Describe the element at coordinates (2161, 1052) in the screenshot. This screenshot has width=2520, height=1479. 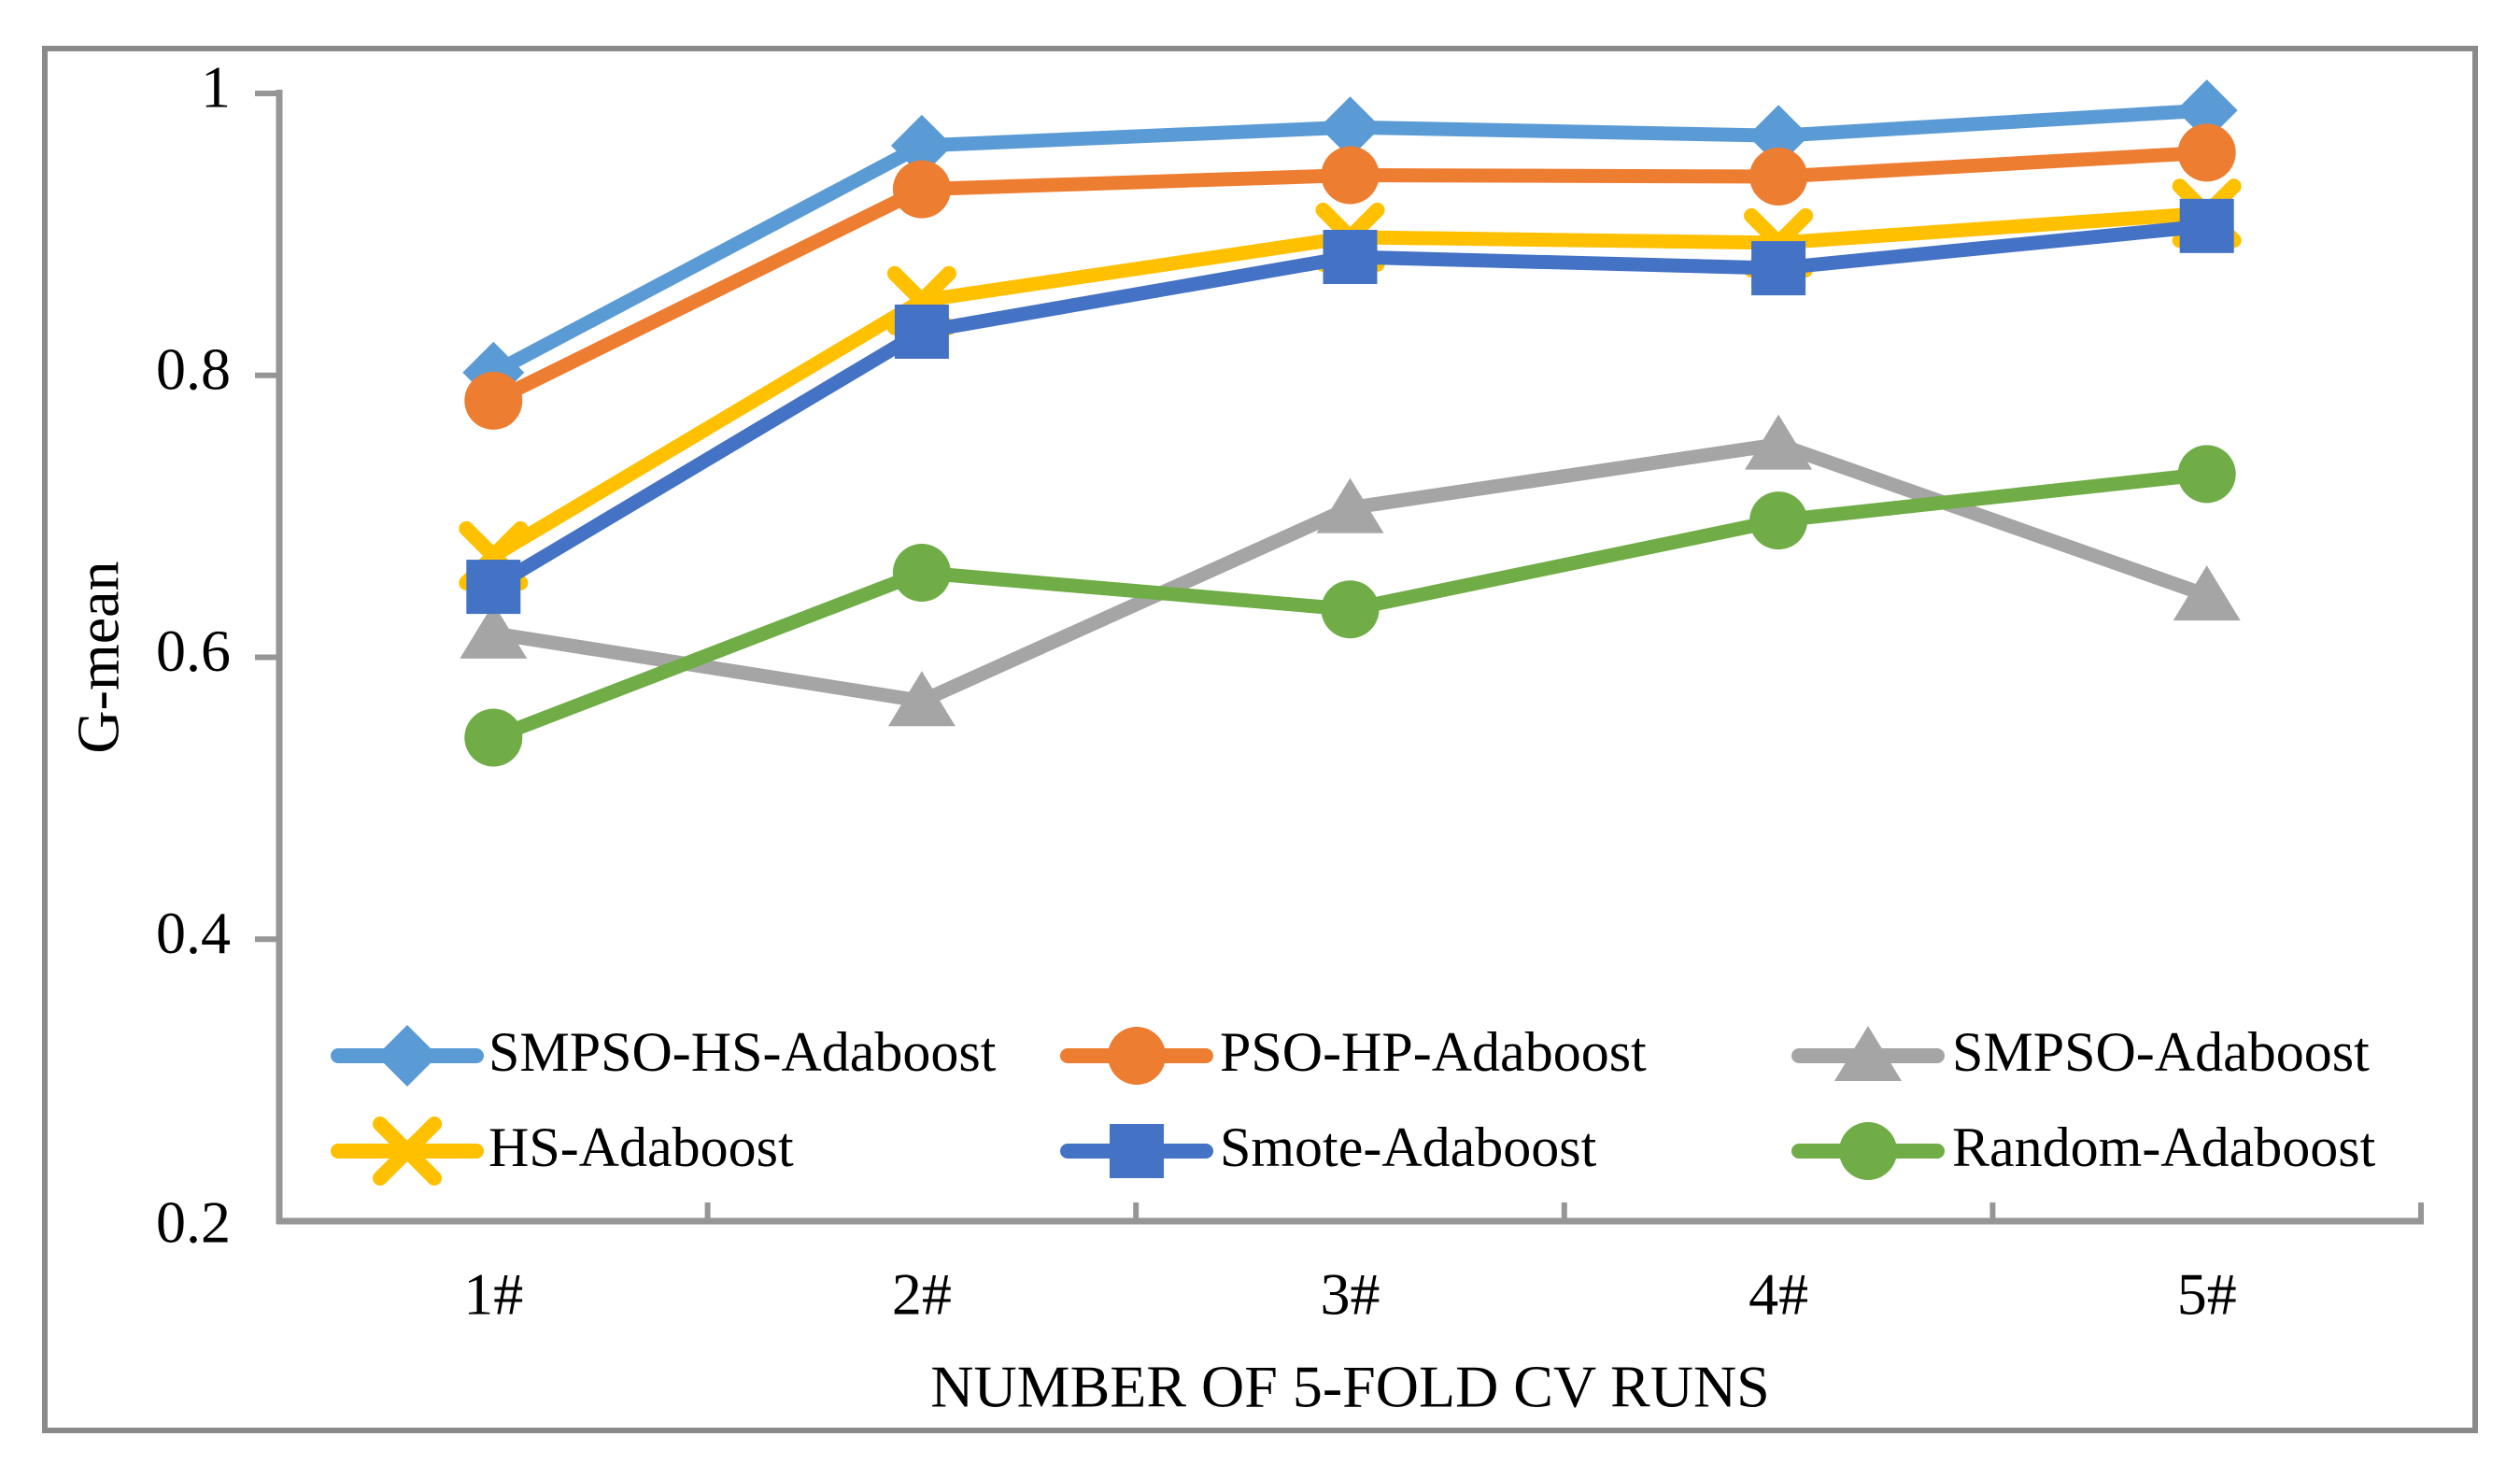
I see `legend-label: SMPSO-Adaboost` at that location.